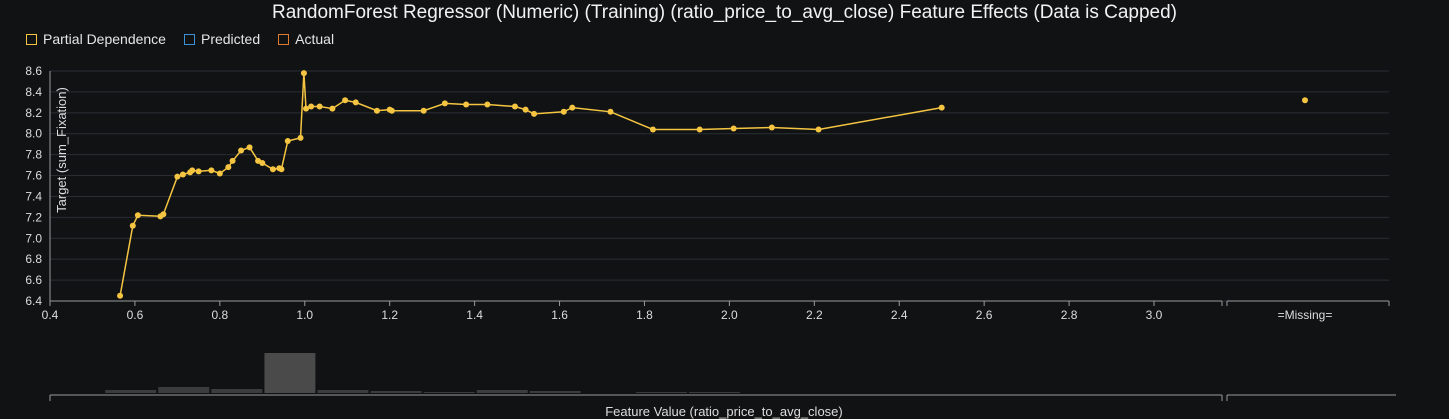  What do you see at coordinates (33, 196) in the screenshot?
I see `y-tick-label: 7.4` at bounding box center [33, 196].